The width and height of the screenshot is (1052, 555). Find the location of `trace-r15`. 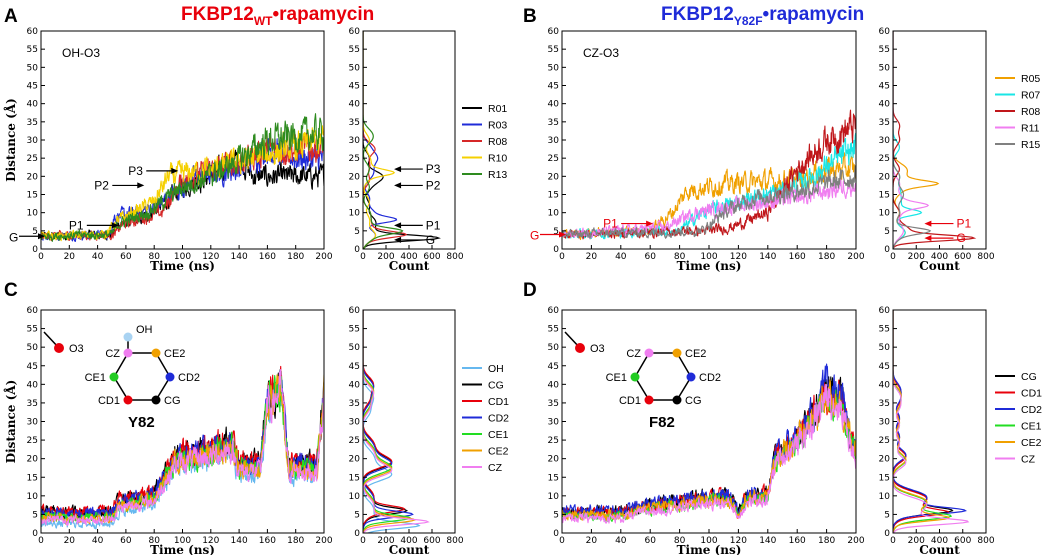

trace-r15 is located at coordinates (709, 202).